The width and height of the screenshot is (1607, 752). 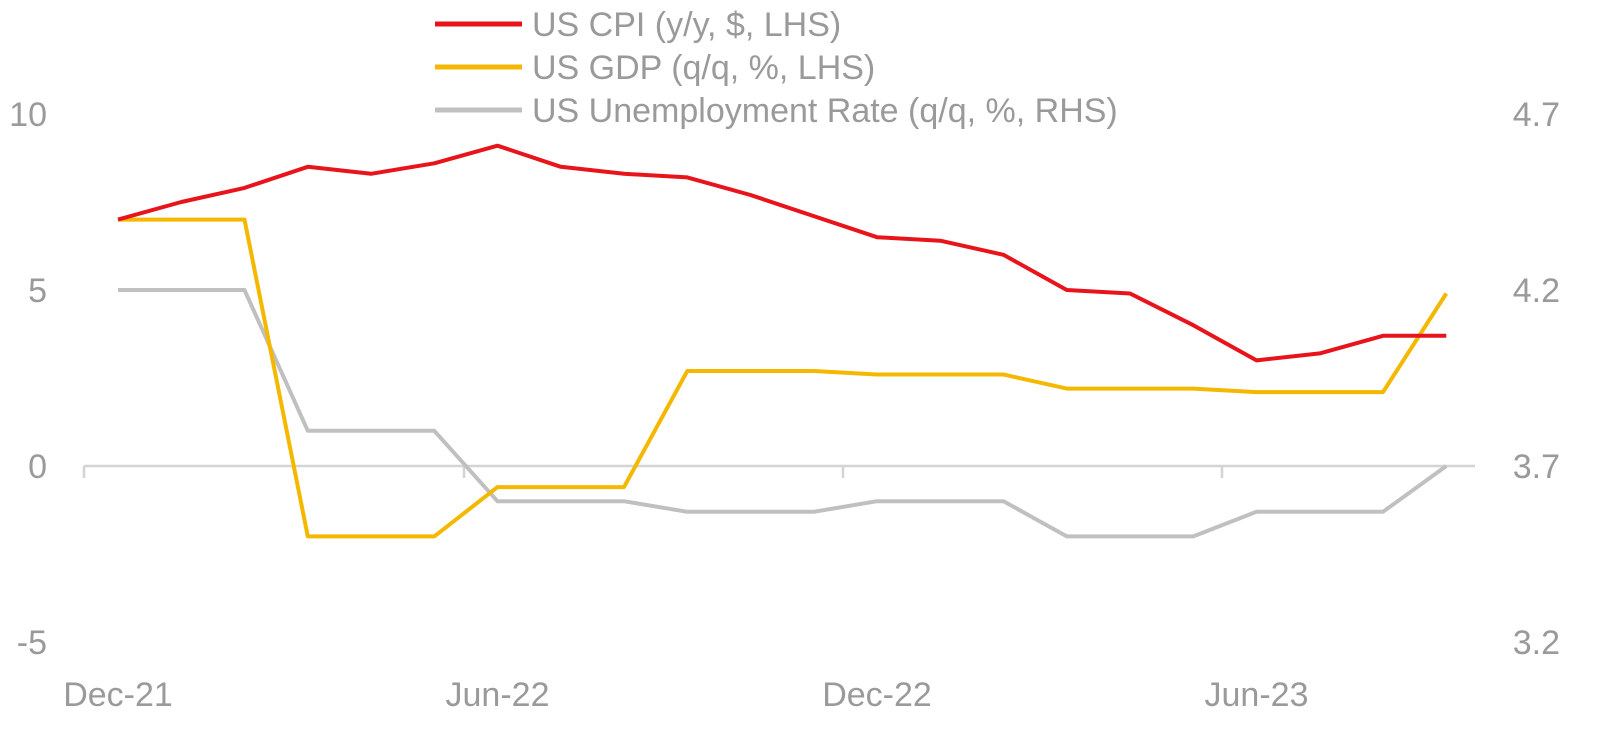 What do you see at coordinates (1536, 115) in the screenshot?
I see `y-right-tick-label: 4.7` at bounding box center [1536, 115].